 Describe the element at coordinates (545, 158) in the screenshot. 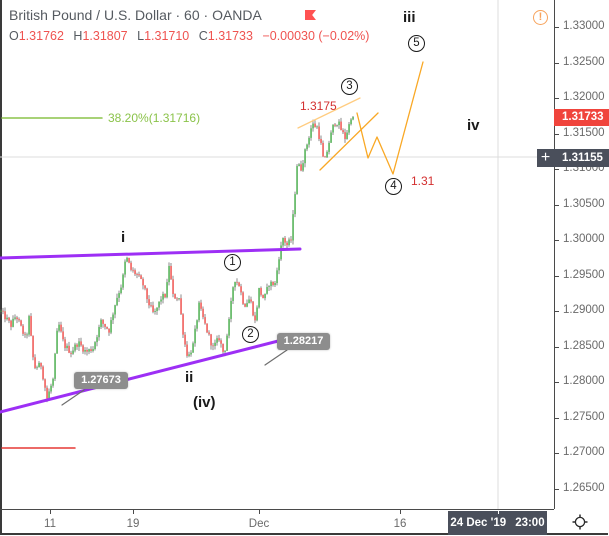

I see `add-alert-plus-icon: +` at that location.